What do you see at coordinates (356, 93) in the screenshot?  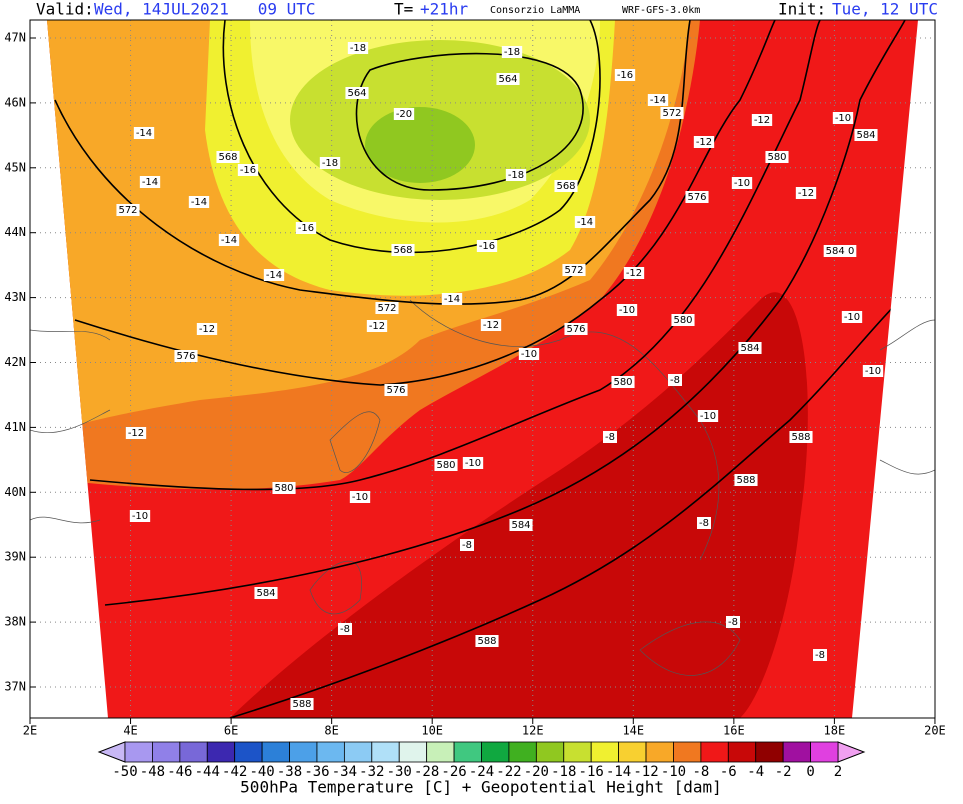 I see `contour-label: 564` at bounding box center [356, 93].